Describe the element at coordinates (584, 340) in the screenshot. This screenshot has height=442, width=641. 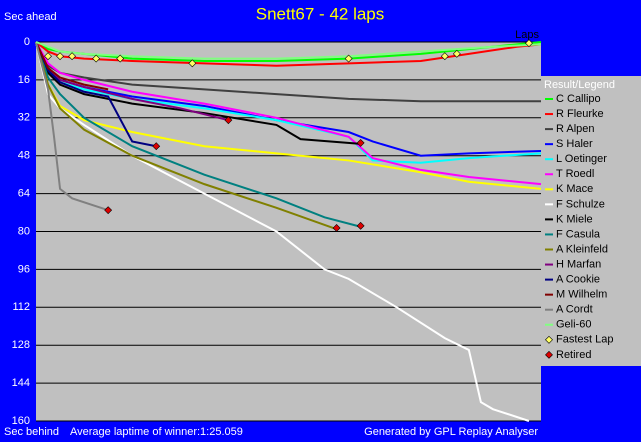
I see `legend-label: Fastest Lap` at that location.